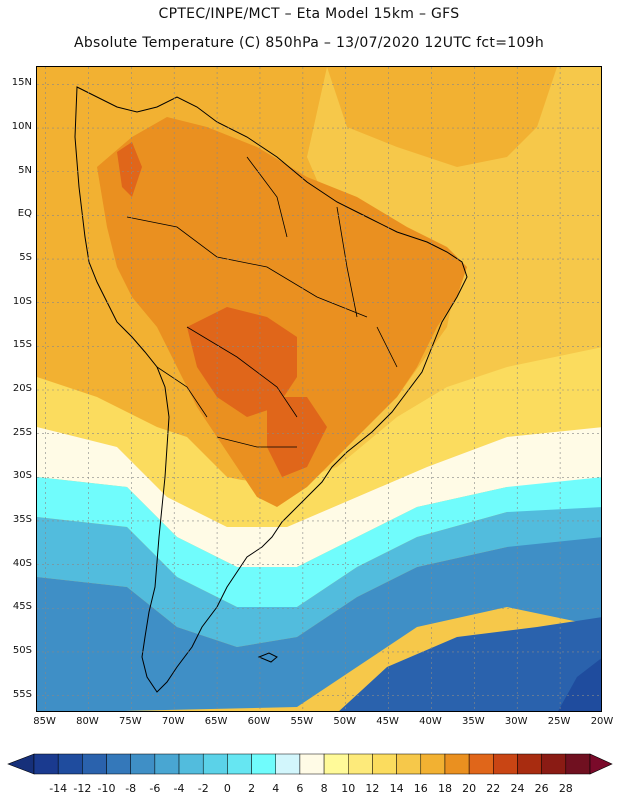 The image size is (618, 800). I want to click on longitude-label: 45W, so click(387, 721).